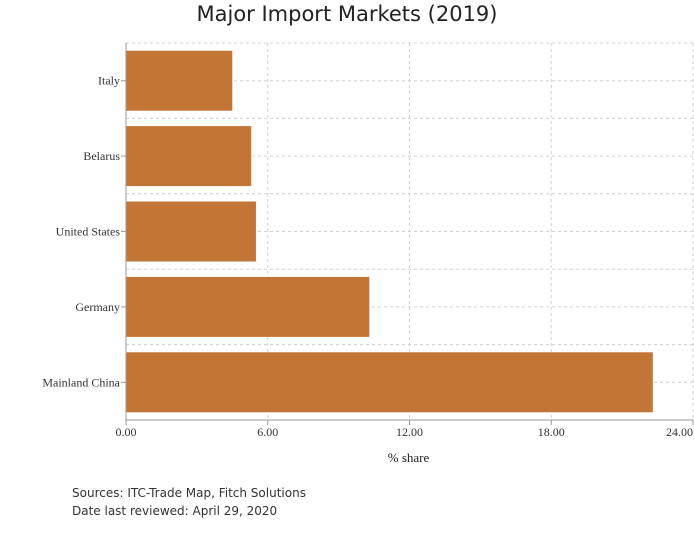  Describe the element at coordinates (101, 156) in the screenshot. I see `y-tick-label: Belarus` at that location.